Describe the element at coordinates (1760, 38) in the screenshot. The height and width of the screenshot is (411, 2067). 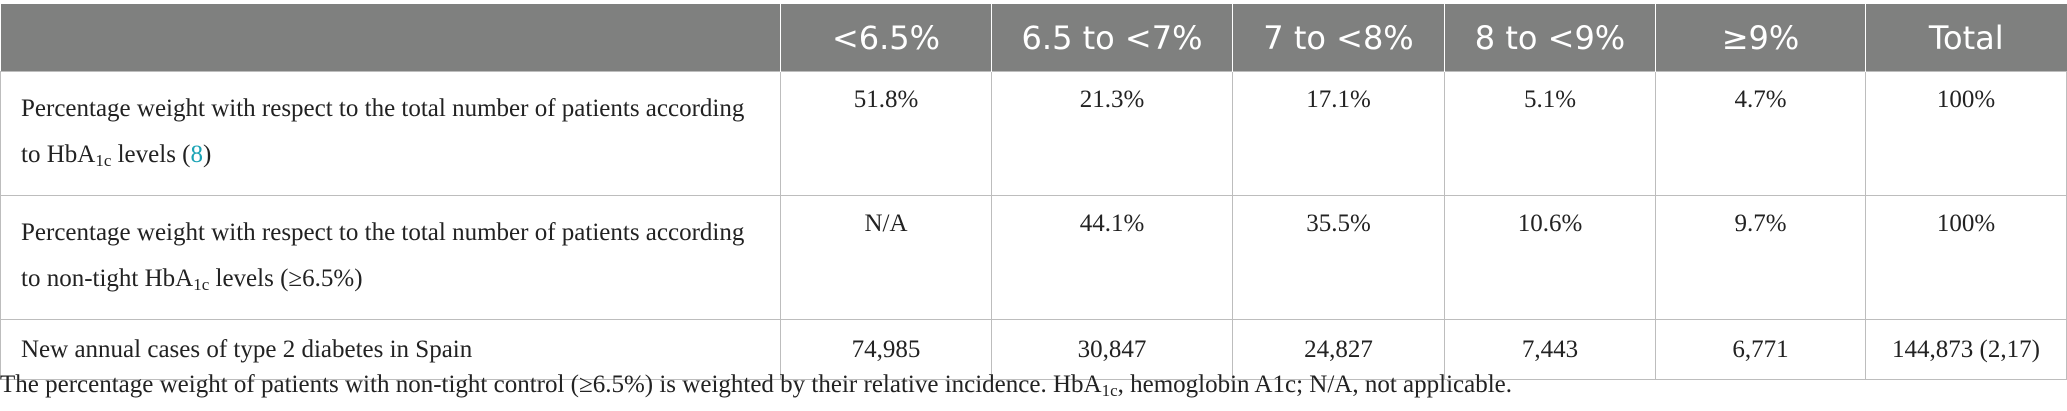
I see `header-cell-gte-9: ≥9%` at that location.